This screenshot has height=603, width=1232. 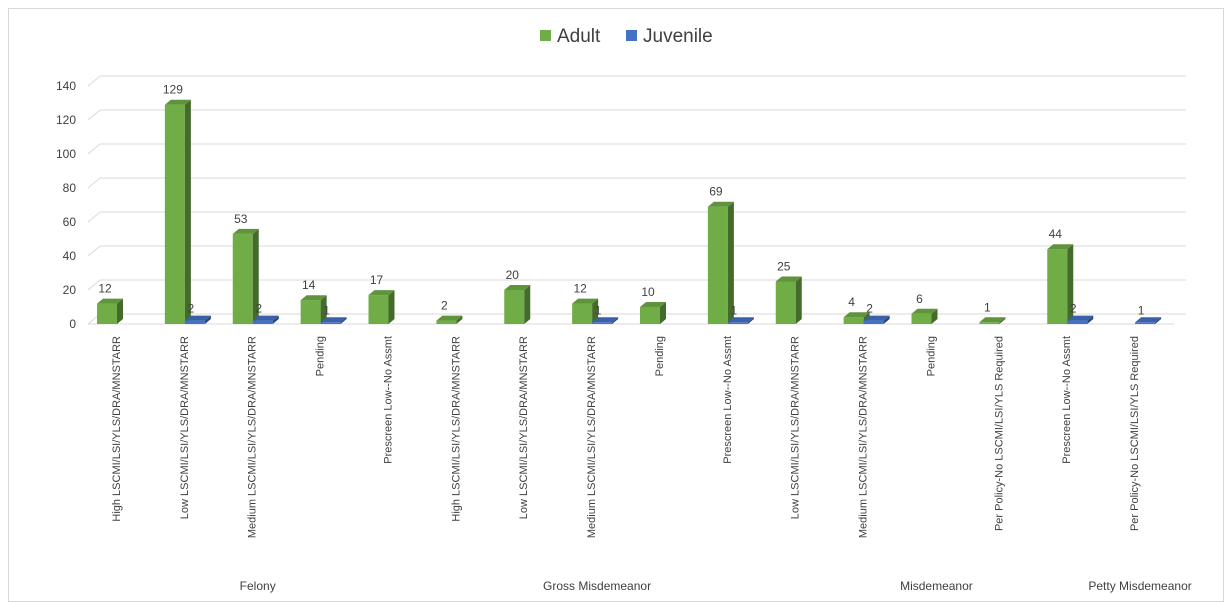 I want to click on data-label-adult: 44, so click(x=1056, y=234).